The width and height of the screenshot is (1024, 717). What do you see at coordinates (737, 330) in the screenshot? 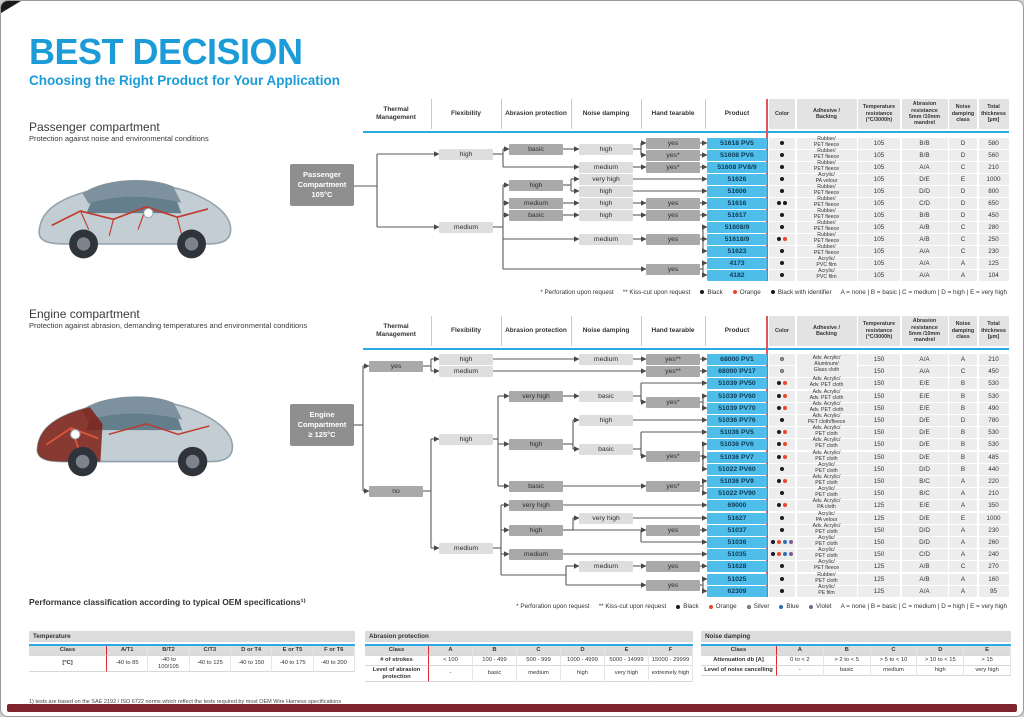
I see `column-header-5: Product` at bounding box center [737, 330].